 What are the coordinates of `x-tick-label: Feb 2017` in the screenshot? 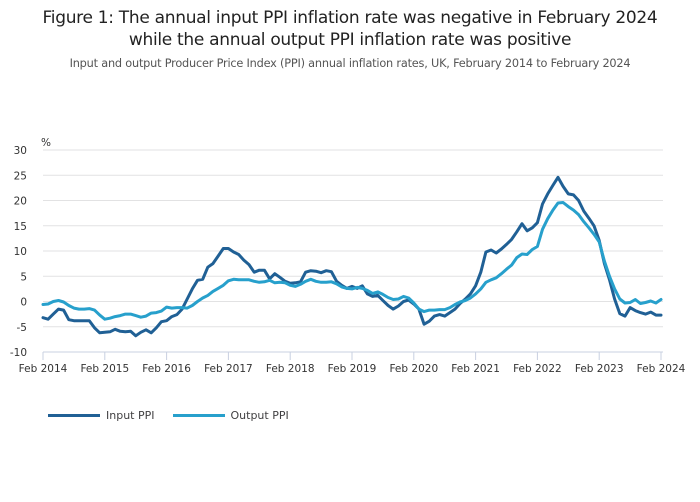 It's located at (228, 369).